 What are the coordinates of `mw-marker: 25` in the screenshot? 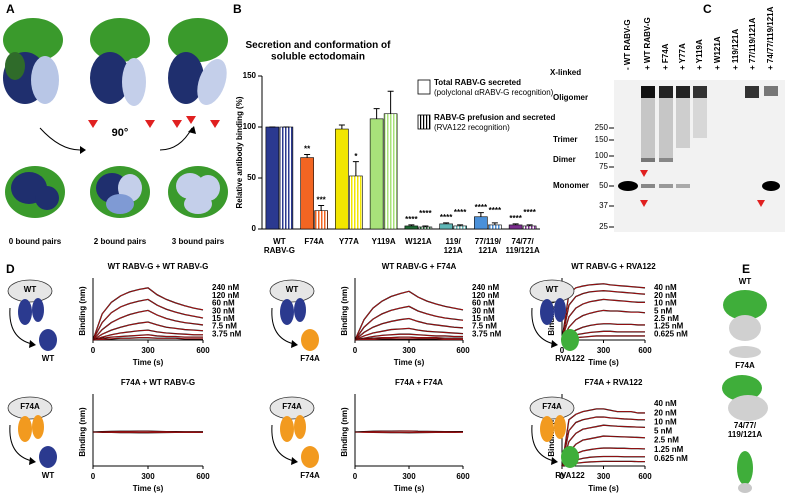 It's located at (603, 226).